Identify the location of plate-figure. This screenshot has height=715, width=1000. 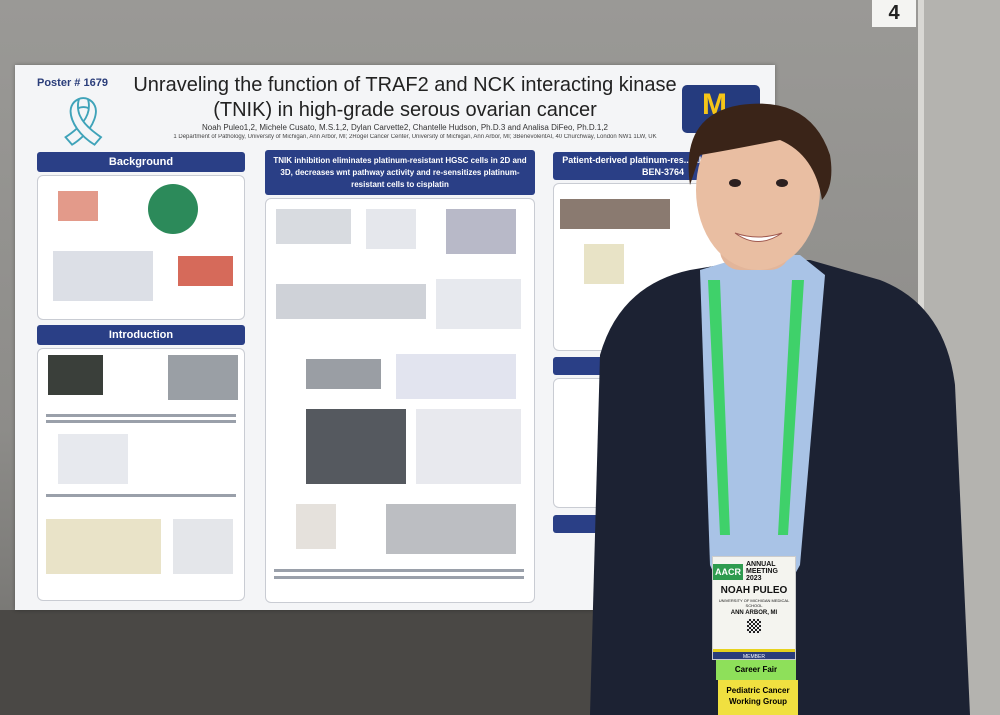
(203, 377).